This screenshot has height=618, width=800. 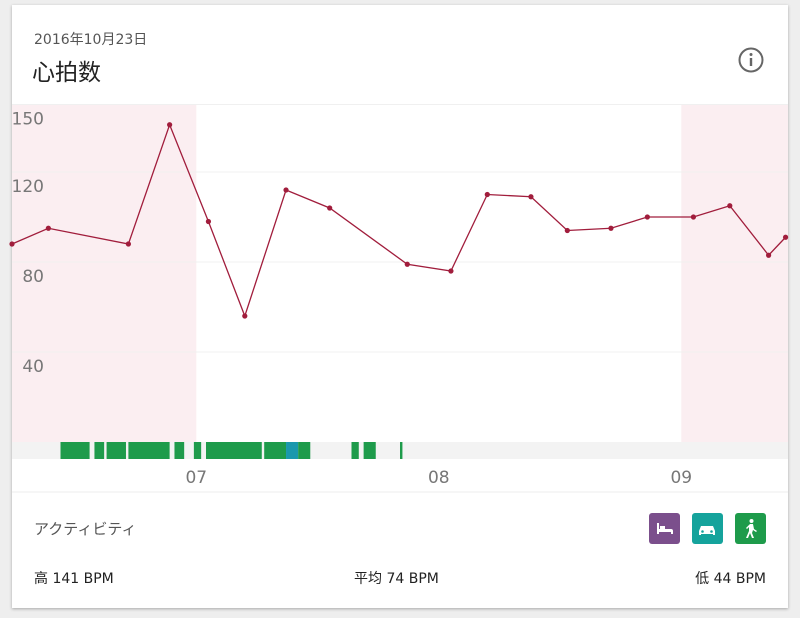 What do you see at coordinates (751, 60) in the screenshot?
I see `info-button` at bounding box center [751, 60].